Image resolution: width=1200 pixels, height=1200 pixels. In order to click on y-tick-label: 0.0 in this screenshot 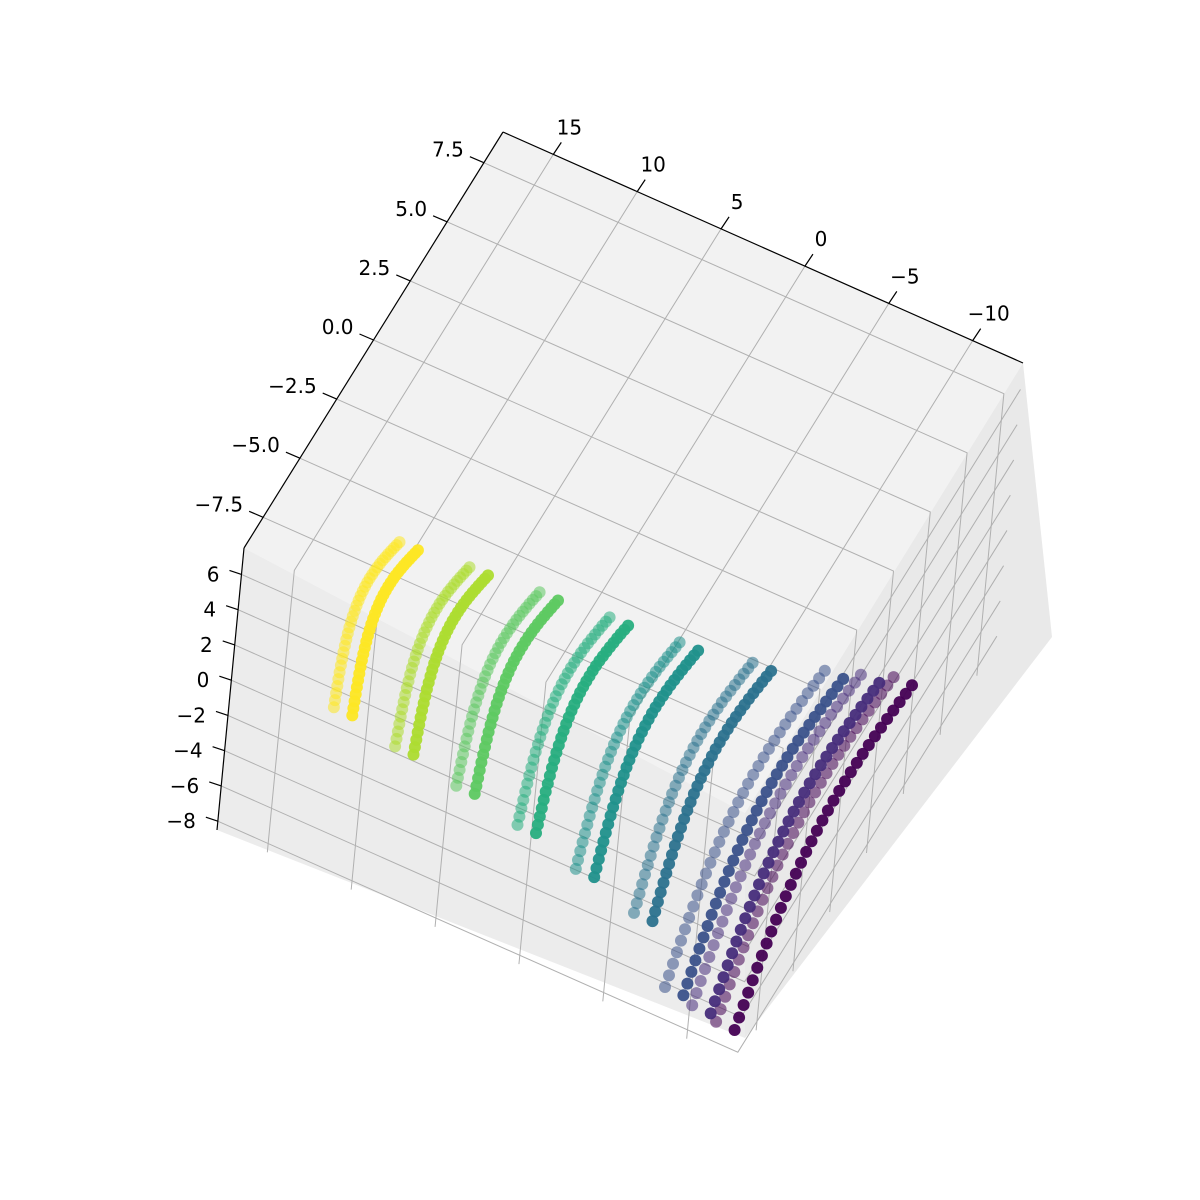, I will do `click(338, 327)`.